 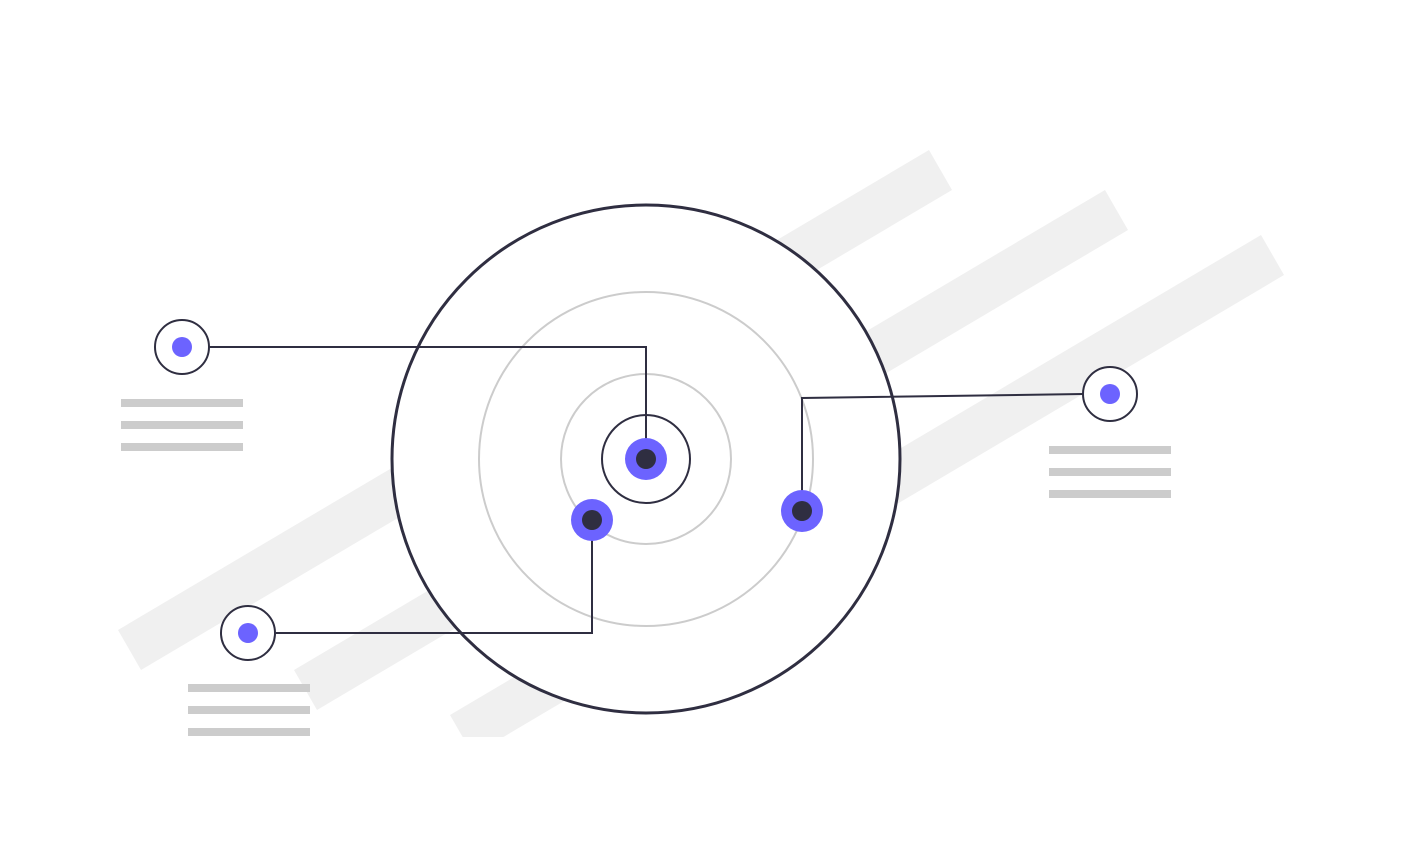 I want to click on middle-ring, so click(x=646, y=459).